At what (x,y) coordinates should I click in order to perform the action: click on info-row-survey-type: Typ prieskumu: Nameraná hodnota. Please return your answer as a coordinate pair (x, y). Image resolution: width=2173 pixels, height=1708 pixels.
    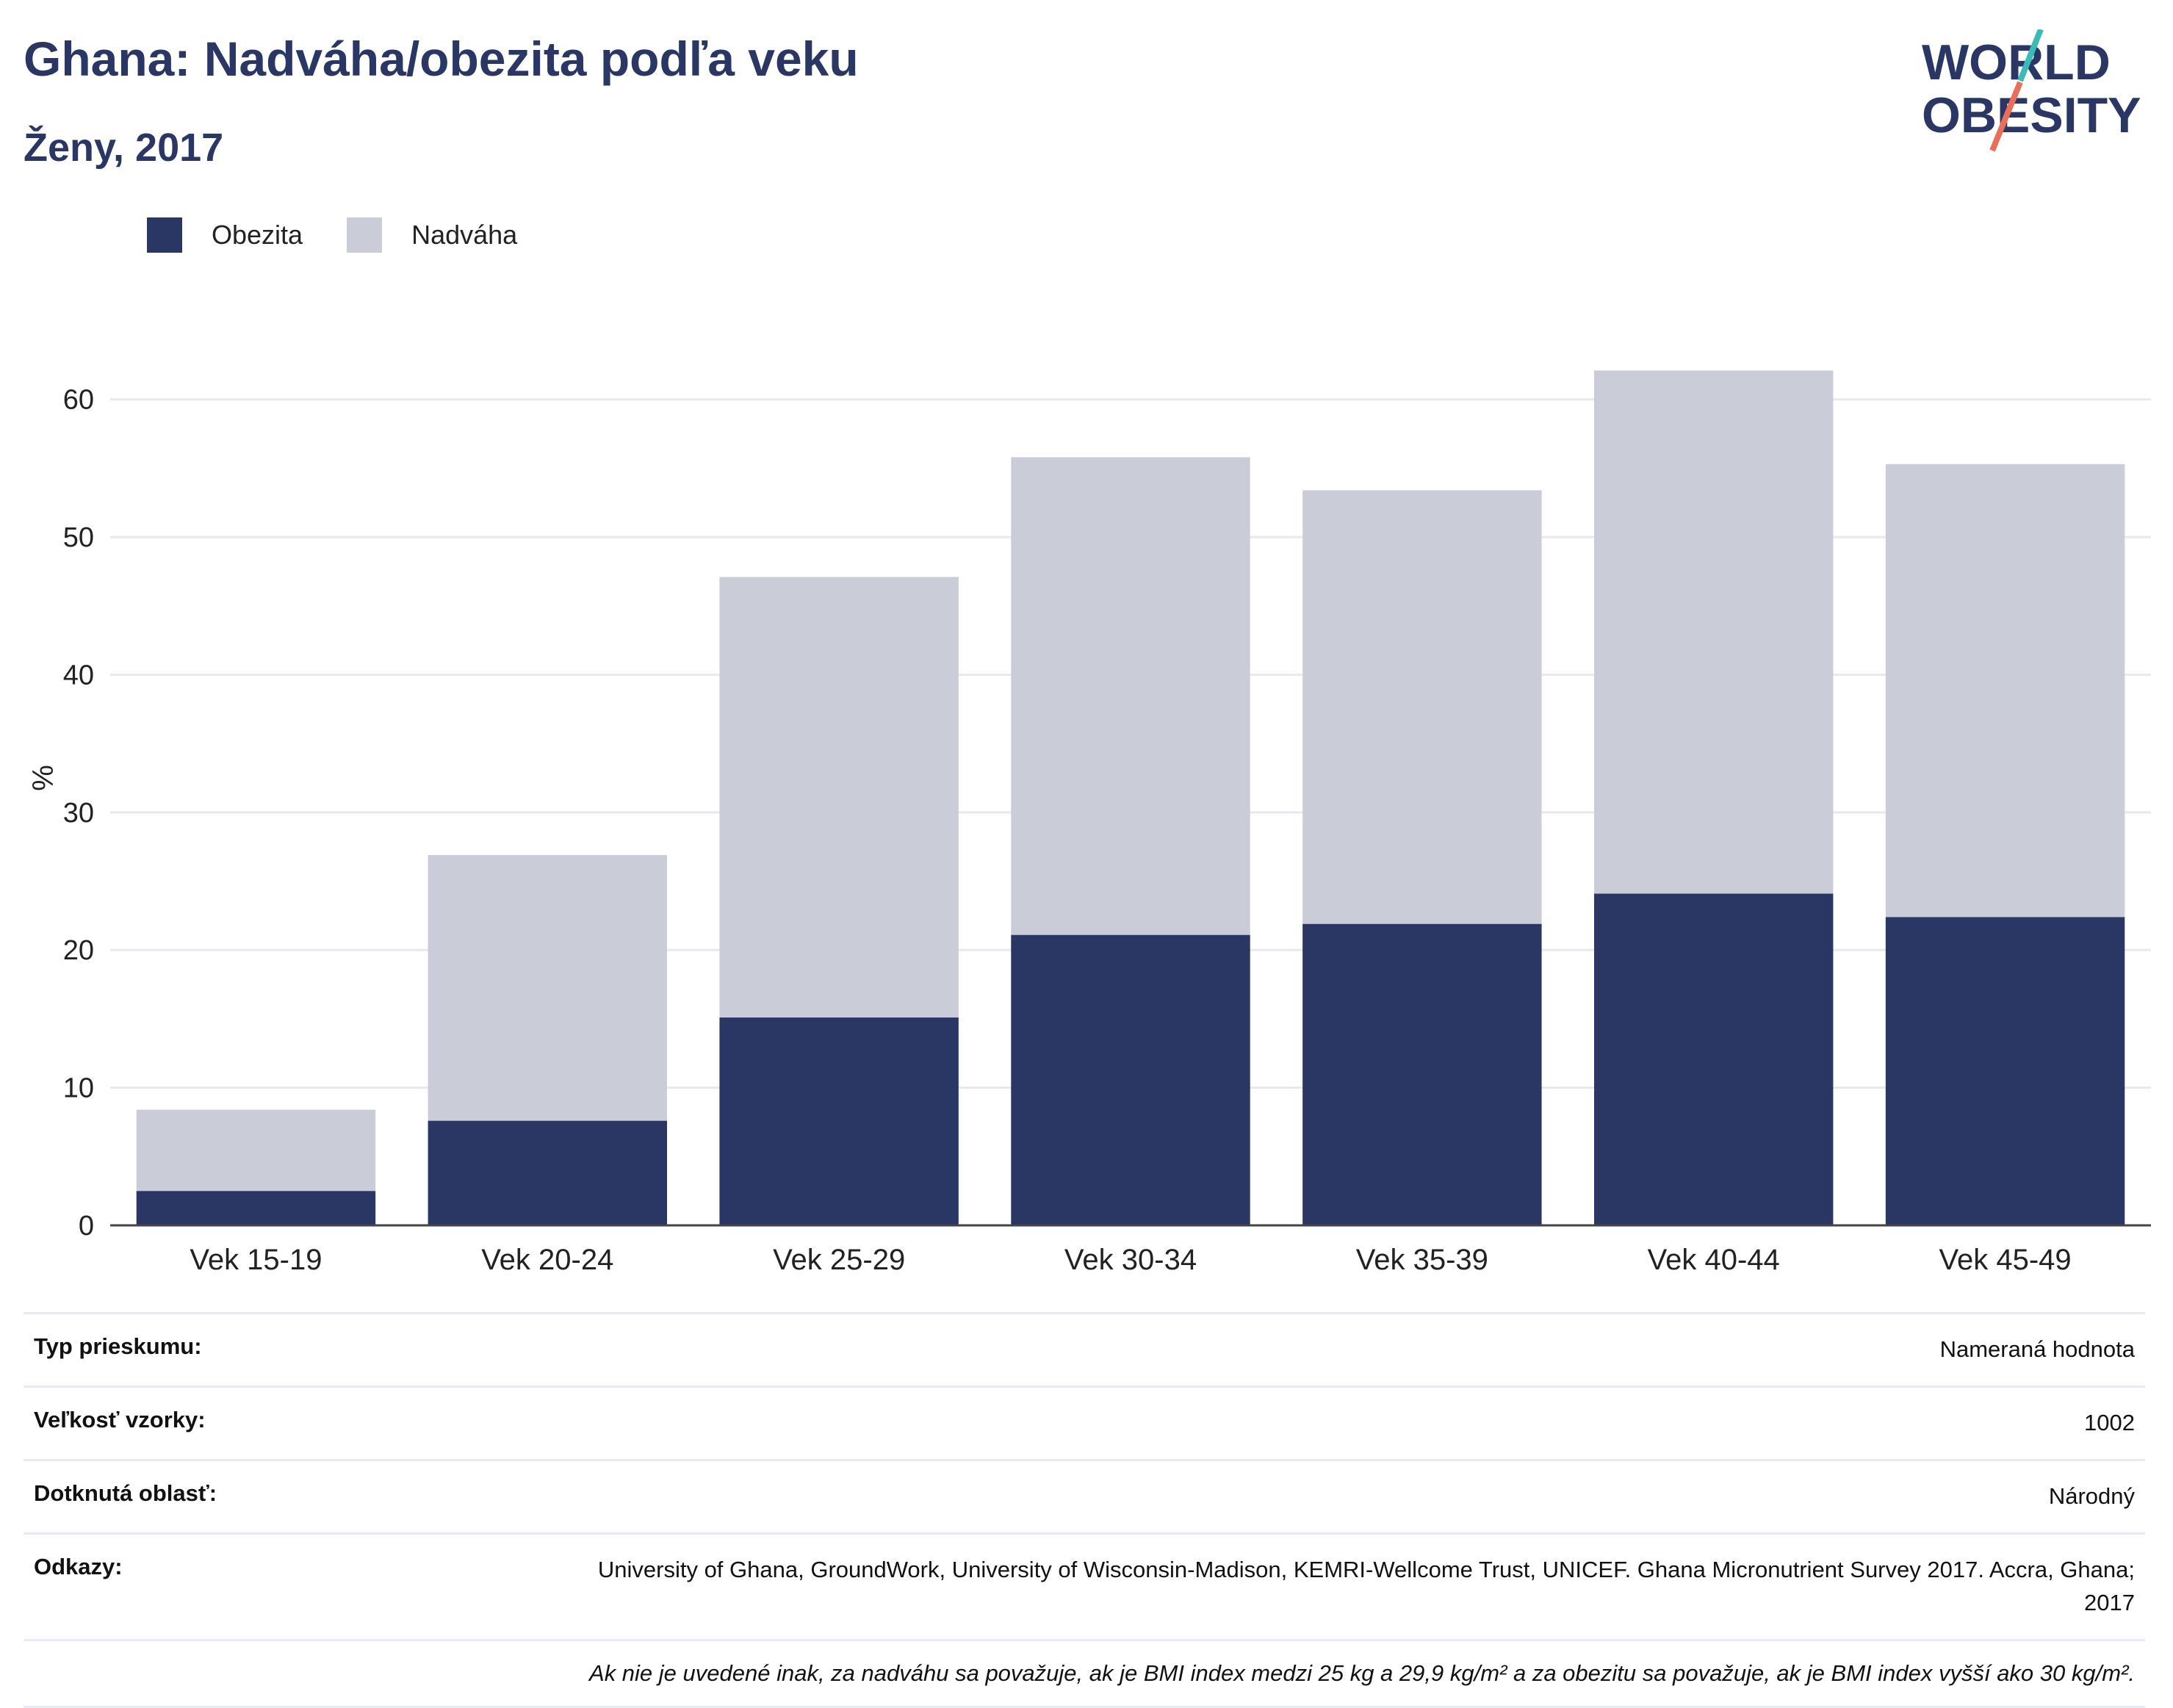
    Looking at the image, I should click on (1084, 1349).